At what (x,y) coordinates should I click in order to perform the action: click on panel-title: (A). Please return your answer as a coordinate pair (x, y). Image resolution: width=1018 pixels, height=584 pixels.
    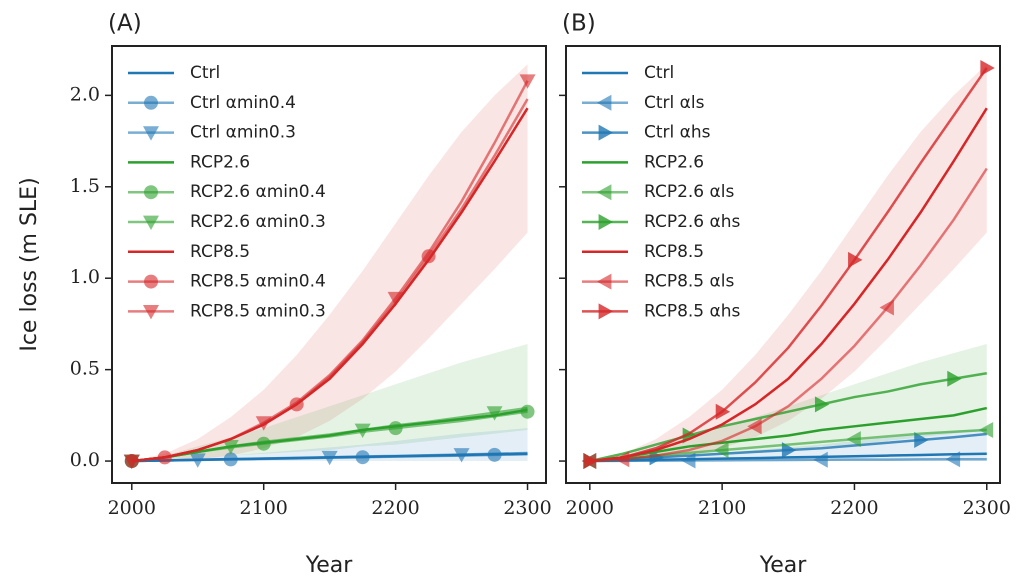
    Looking at the image, I should click on (125, 24).